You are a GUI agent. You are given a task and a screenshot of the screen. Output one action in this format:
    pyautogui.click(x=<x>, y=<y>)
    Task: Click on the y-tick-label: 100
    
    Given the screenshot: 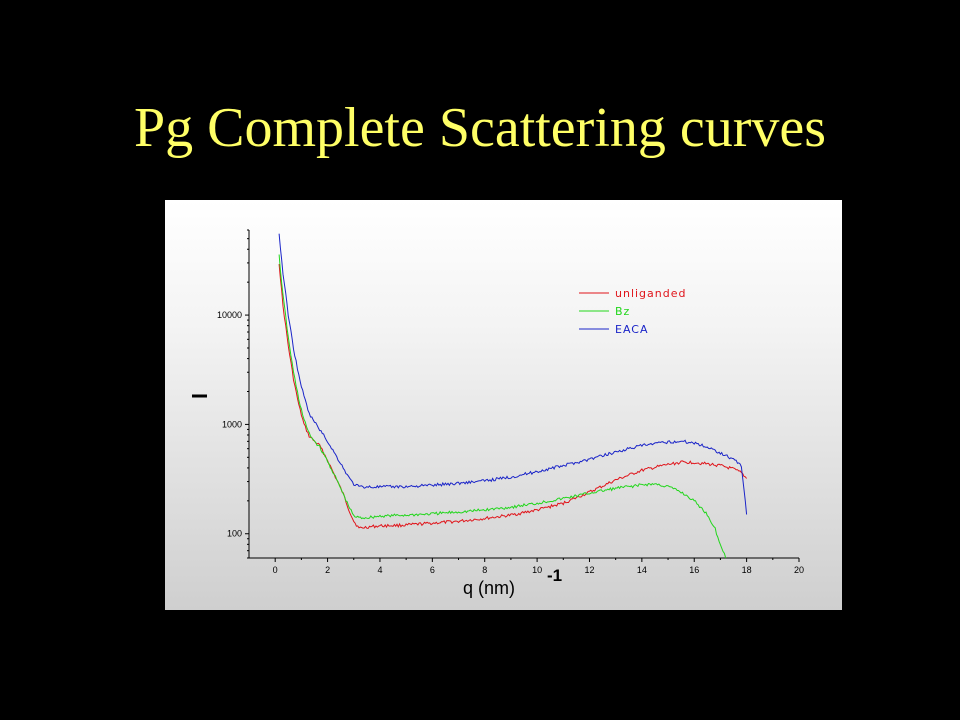 What is the action you would take?
    pyautogui.click(x=234, y=534)
    